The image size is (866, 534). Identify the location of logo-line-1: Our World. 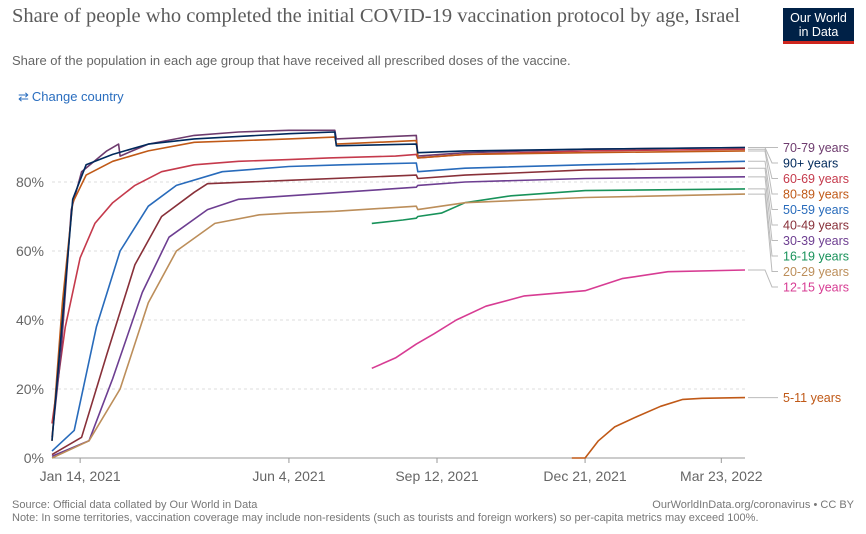
(818, 18).